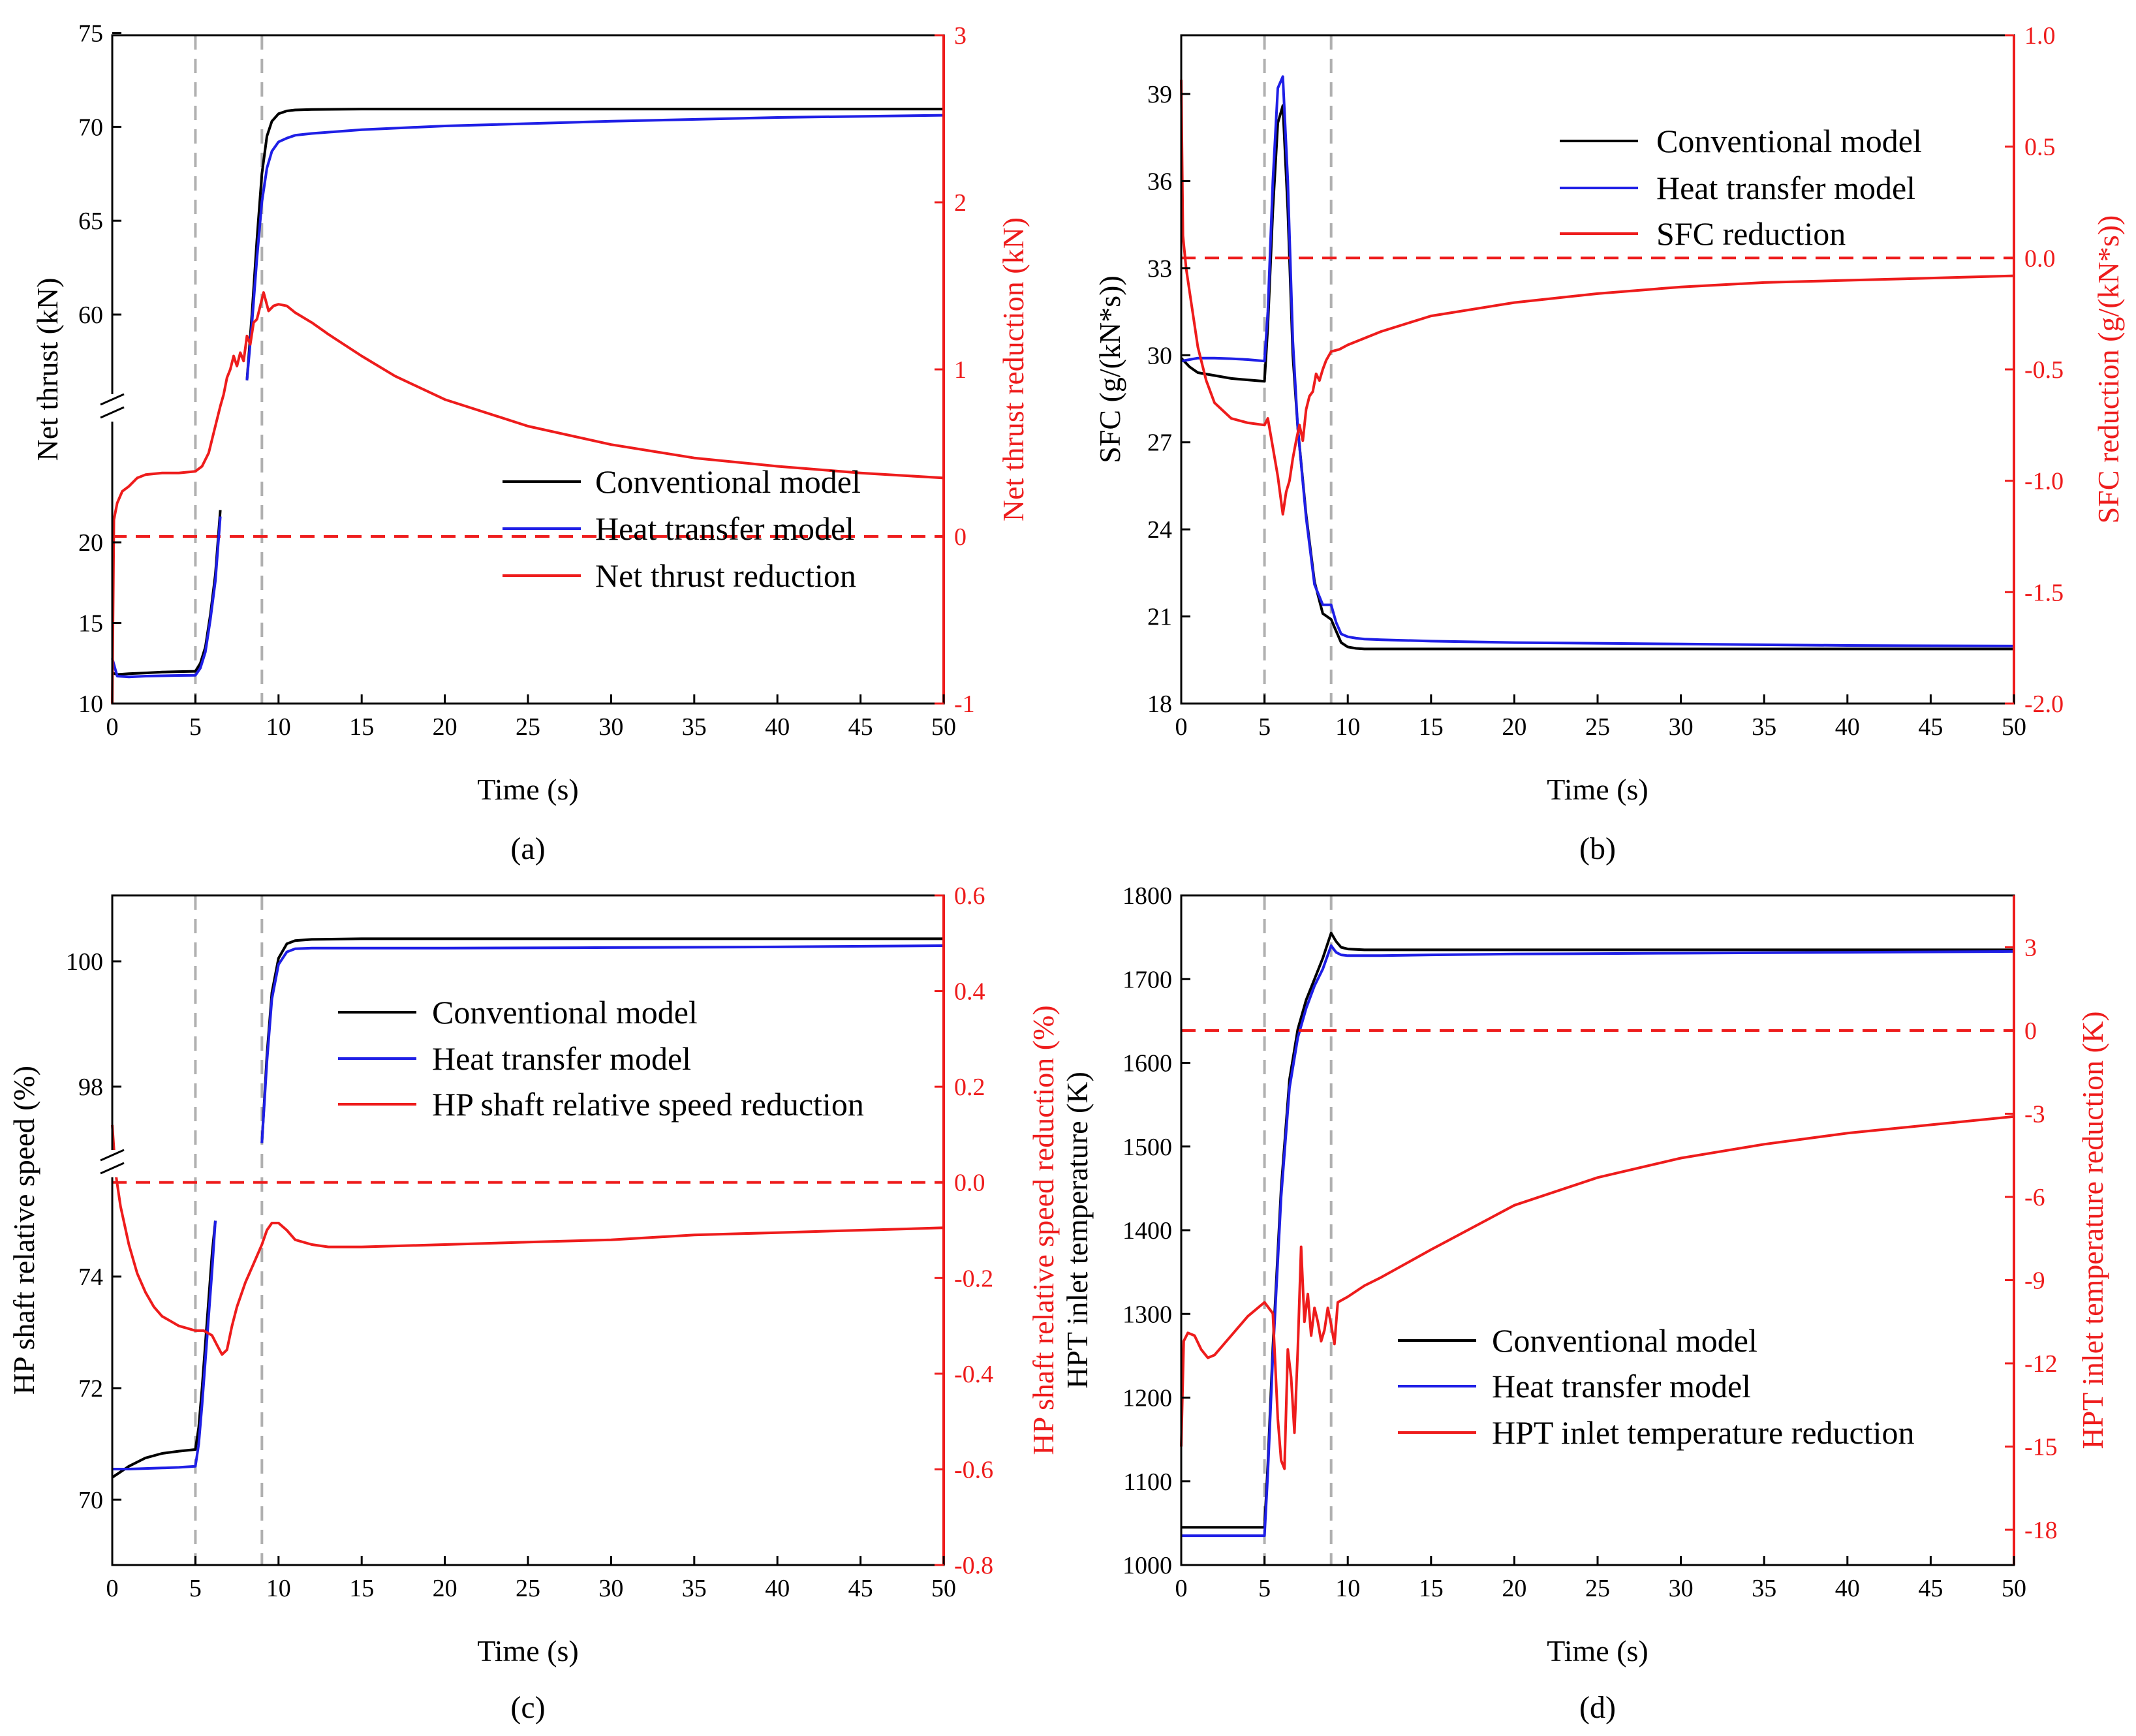 This screenshot has width=2136, height=1736. I want to click on panel-a-legend-reduction: Net thrust reduction, so click(725, 575).